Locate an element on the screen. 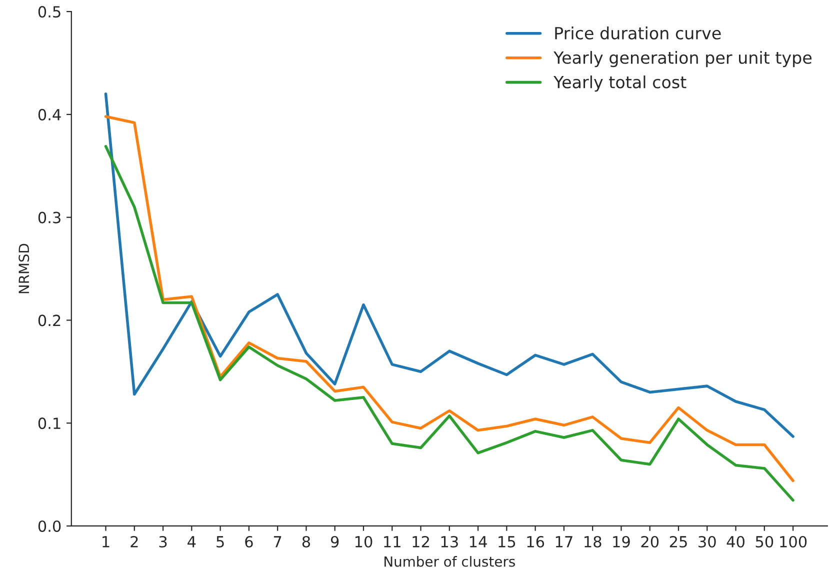 The image size is (840, 578). x-tick-label: 6 is located at coordinates (249, 542).